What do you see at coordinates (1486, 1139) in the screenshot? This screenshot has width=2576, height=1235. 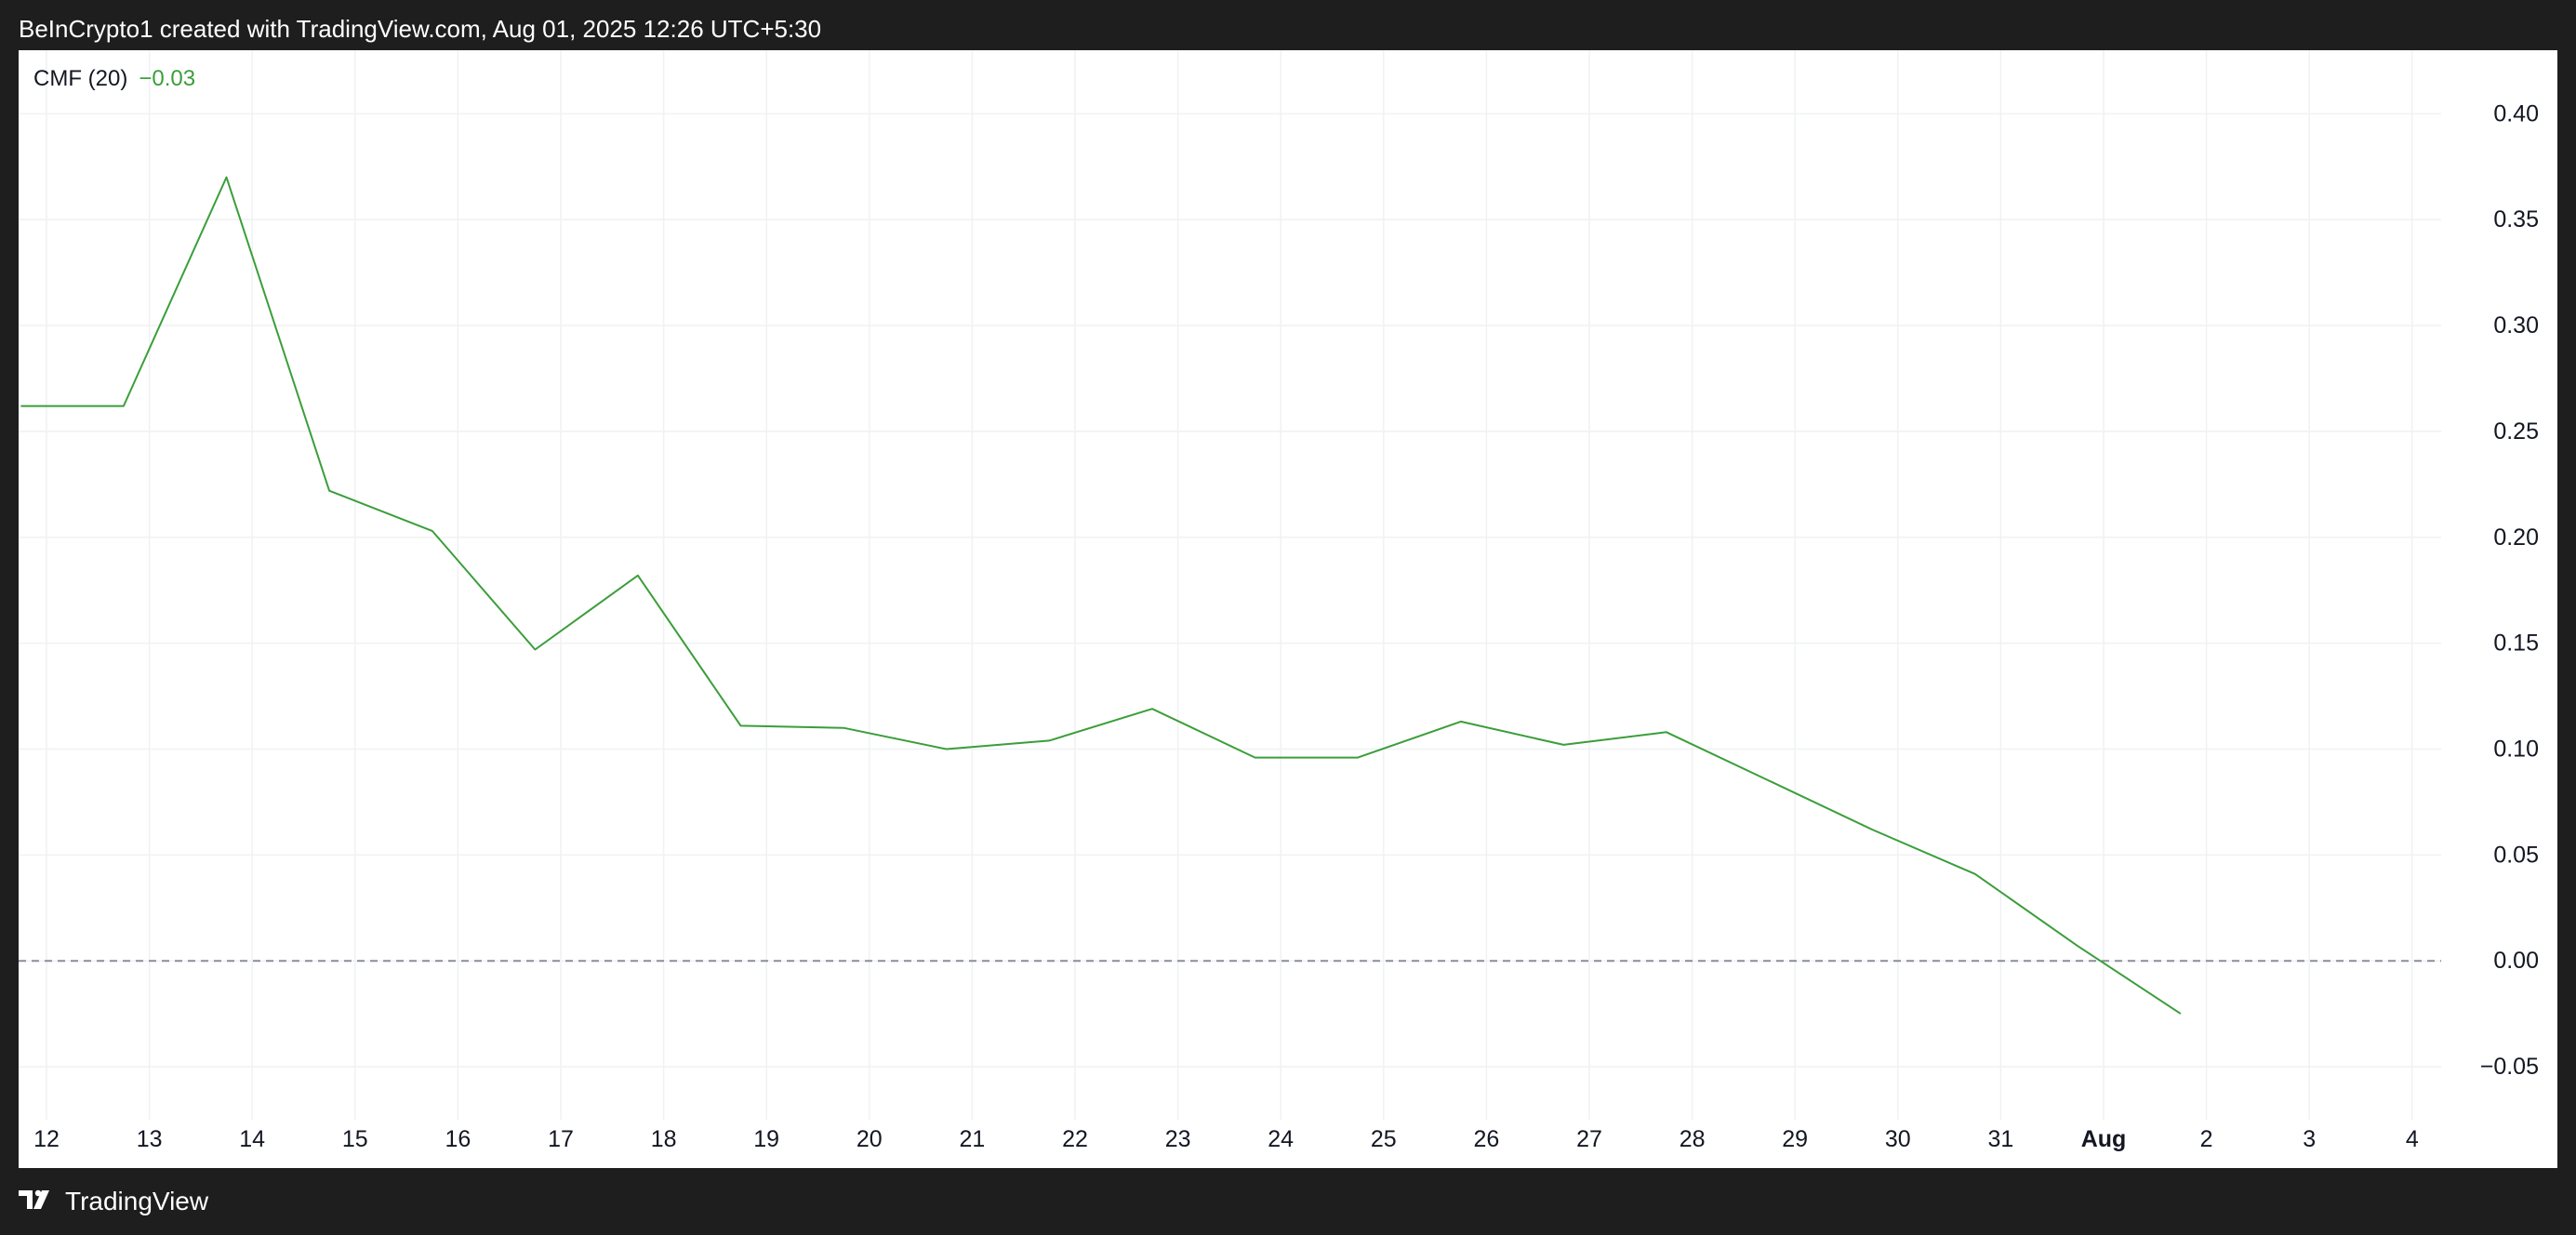 I see `x-tick-label: 26` at bounding box center [1486, 1139].